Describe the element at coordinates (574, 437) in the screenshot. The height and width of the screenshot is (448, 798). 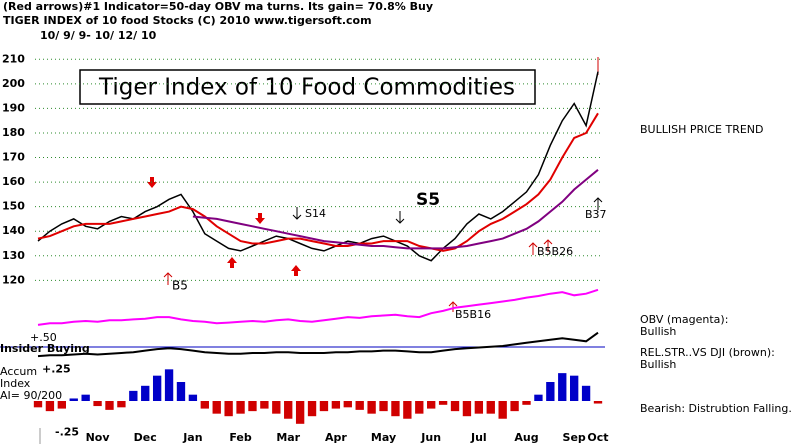
I see `x-tick-label: Sep` at that location.